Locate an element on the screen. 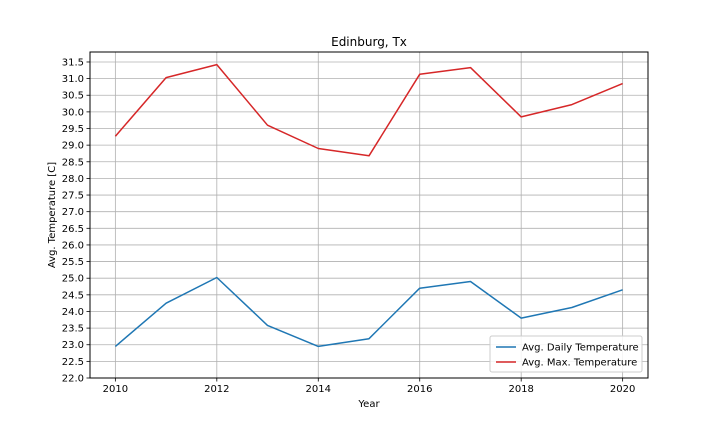 Image resolution: width=720 pixels, height=436 pixels. y-tick-label: 22.0 is located at coordinates (73, 379).